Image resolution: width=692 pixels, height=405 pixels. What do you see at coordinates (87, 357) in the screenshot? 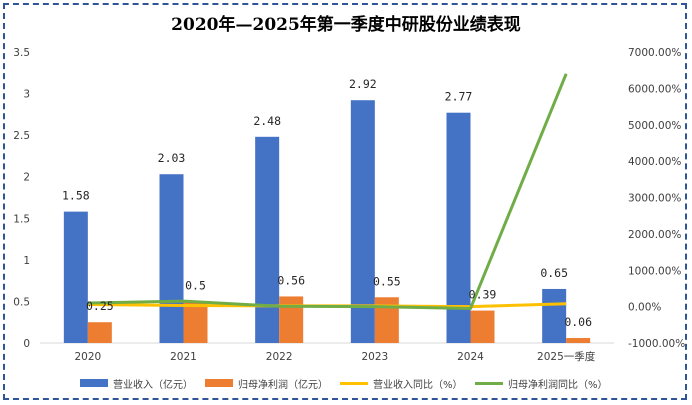
I see `x-tick-label: 2020` at bounding box center [87, 357].